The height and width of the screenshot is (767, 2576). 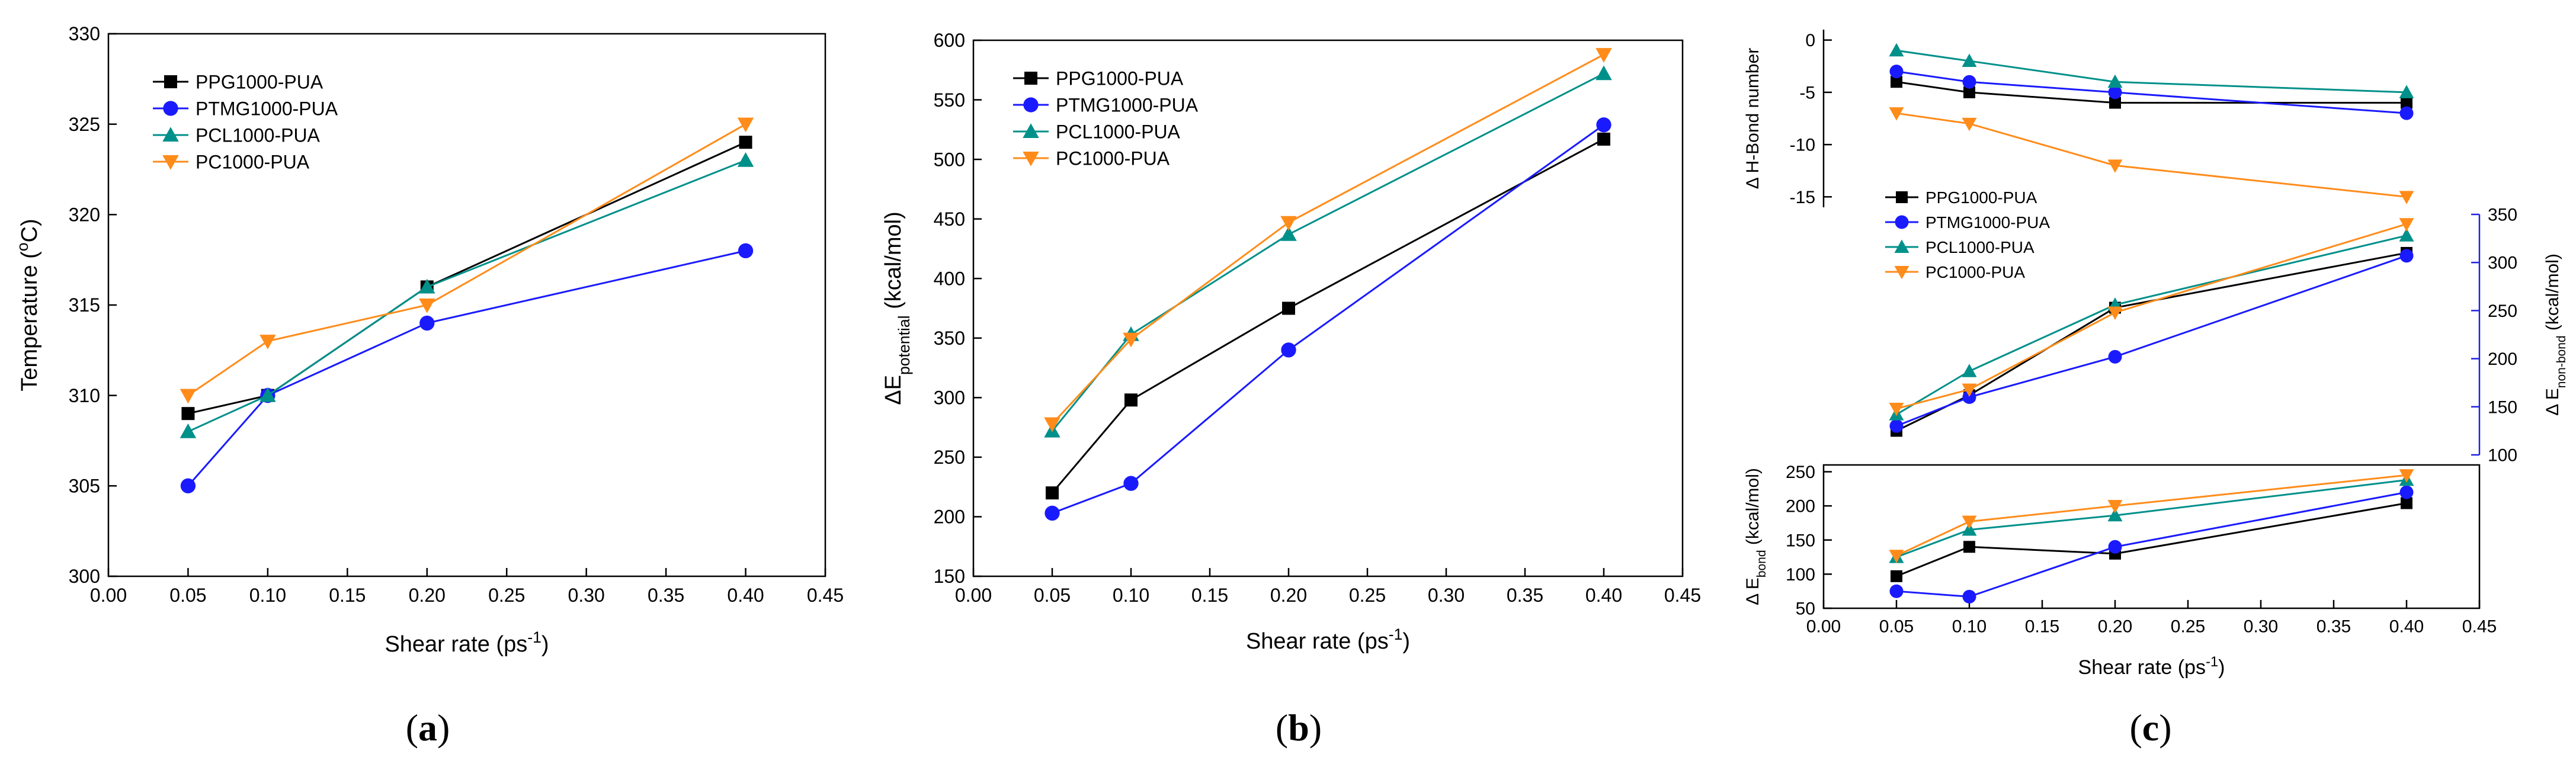 I want to click on x-axis-label-main: Shear rate (ps, so click(x=1317, y=641).